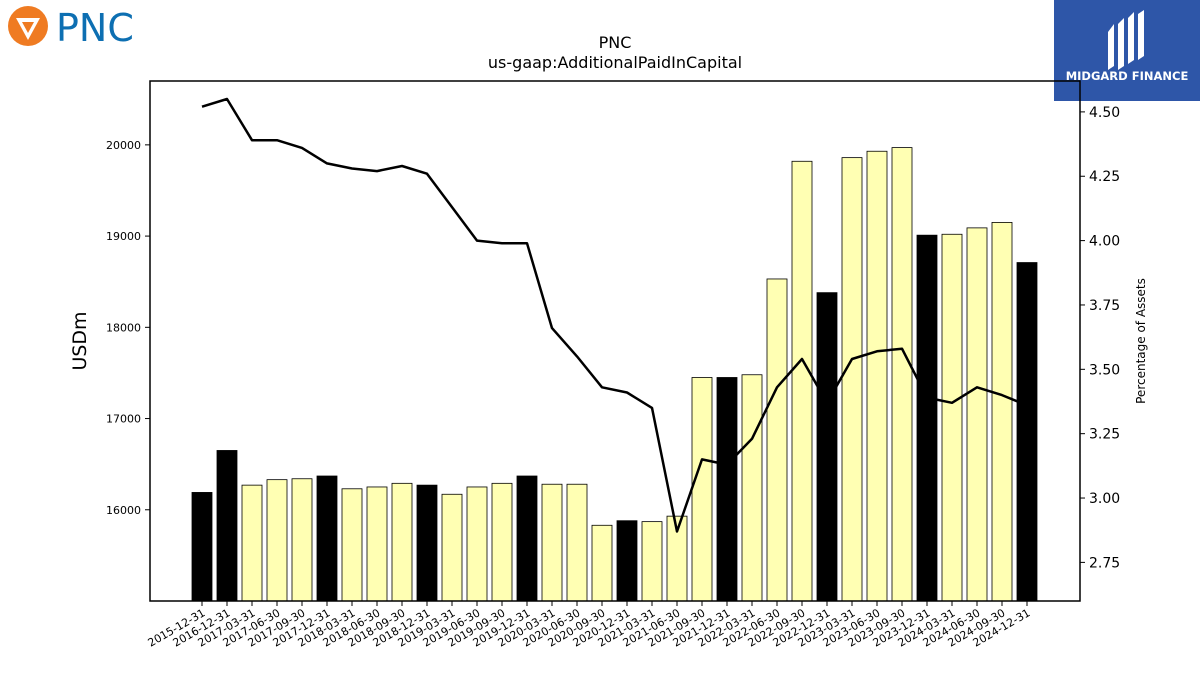  I want to click on chart-subtitle: us-gaap:AdditionalPaidInCapital, so click(615, 62).